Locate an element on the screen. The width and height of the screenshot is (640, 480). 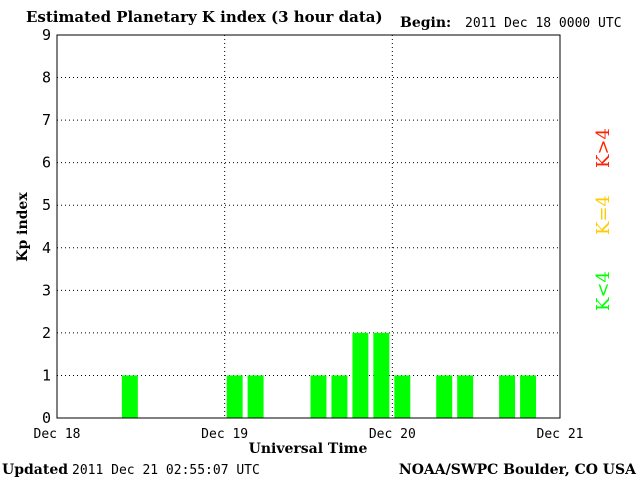
x-tick-label: Dec 20 is located at coordinates (392, 434).